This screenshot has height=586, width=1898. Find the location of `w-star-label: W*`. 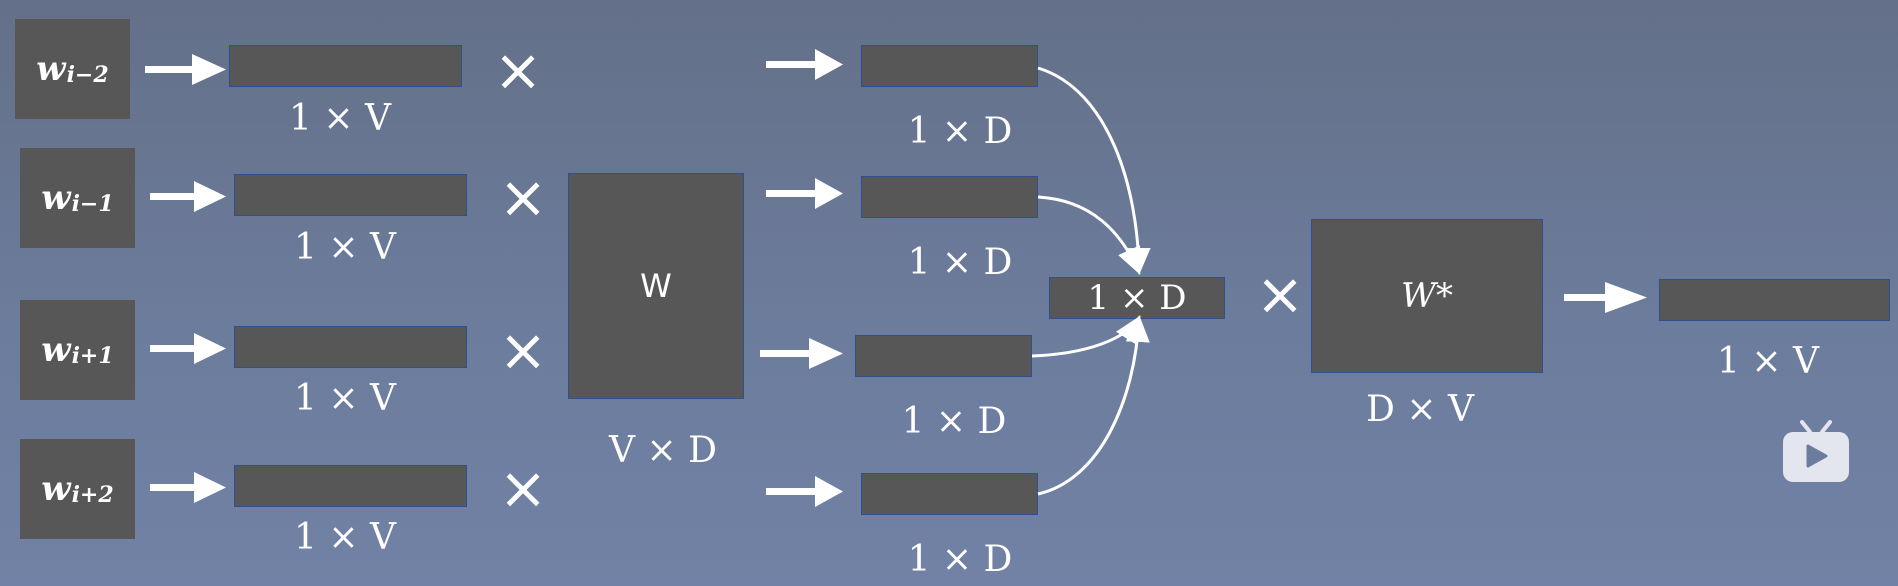

w-star-label: W* is located at coordinates (1427, 296).